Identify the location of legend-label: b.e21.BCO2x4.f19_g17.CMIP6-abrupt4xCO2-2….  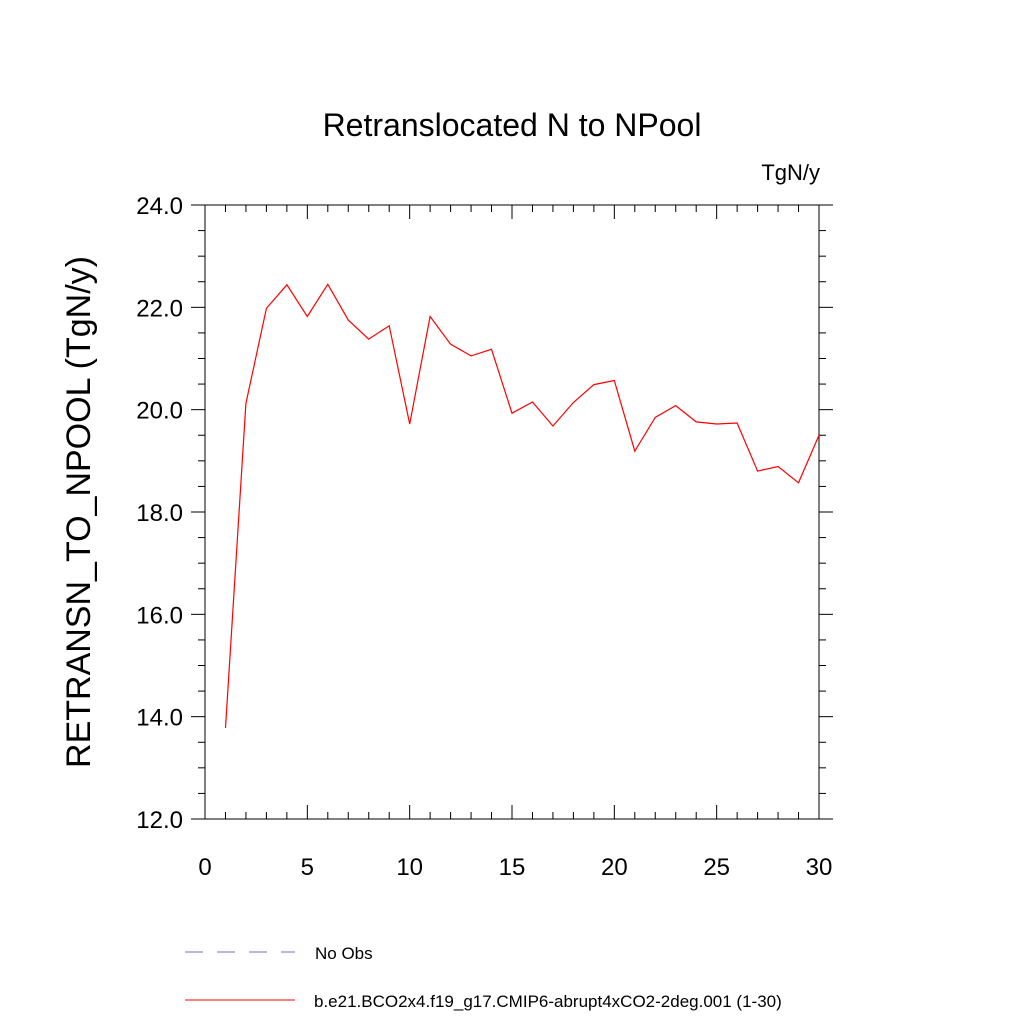
(548, 1001).